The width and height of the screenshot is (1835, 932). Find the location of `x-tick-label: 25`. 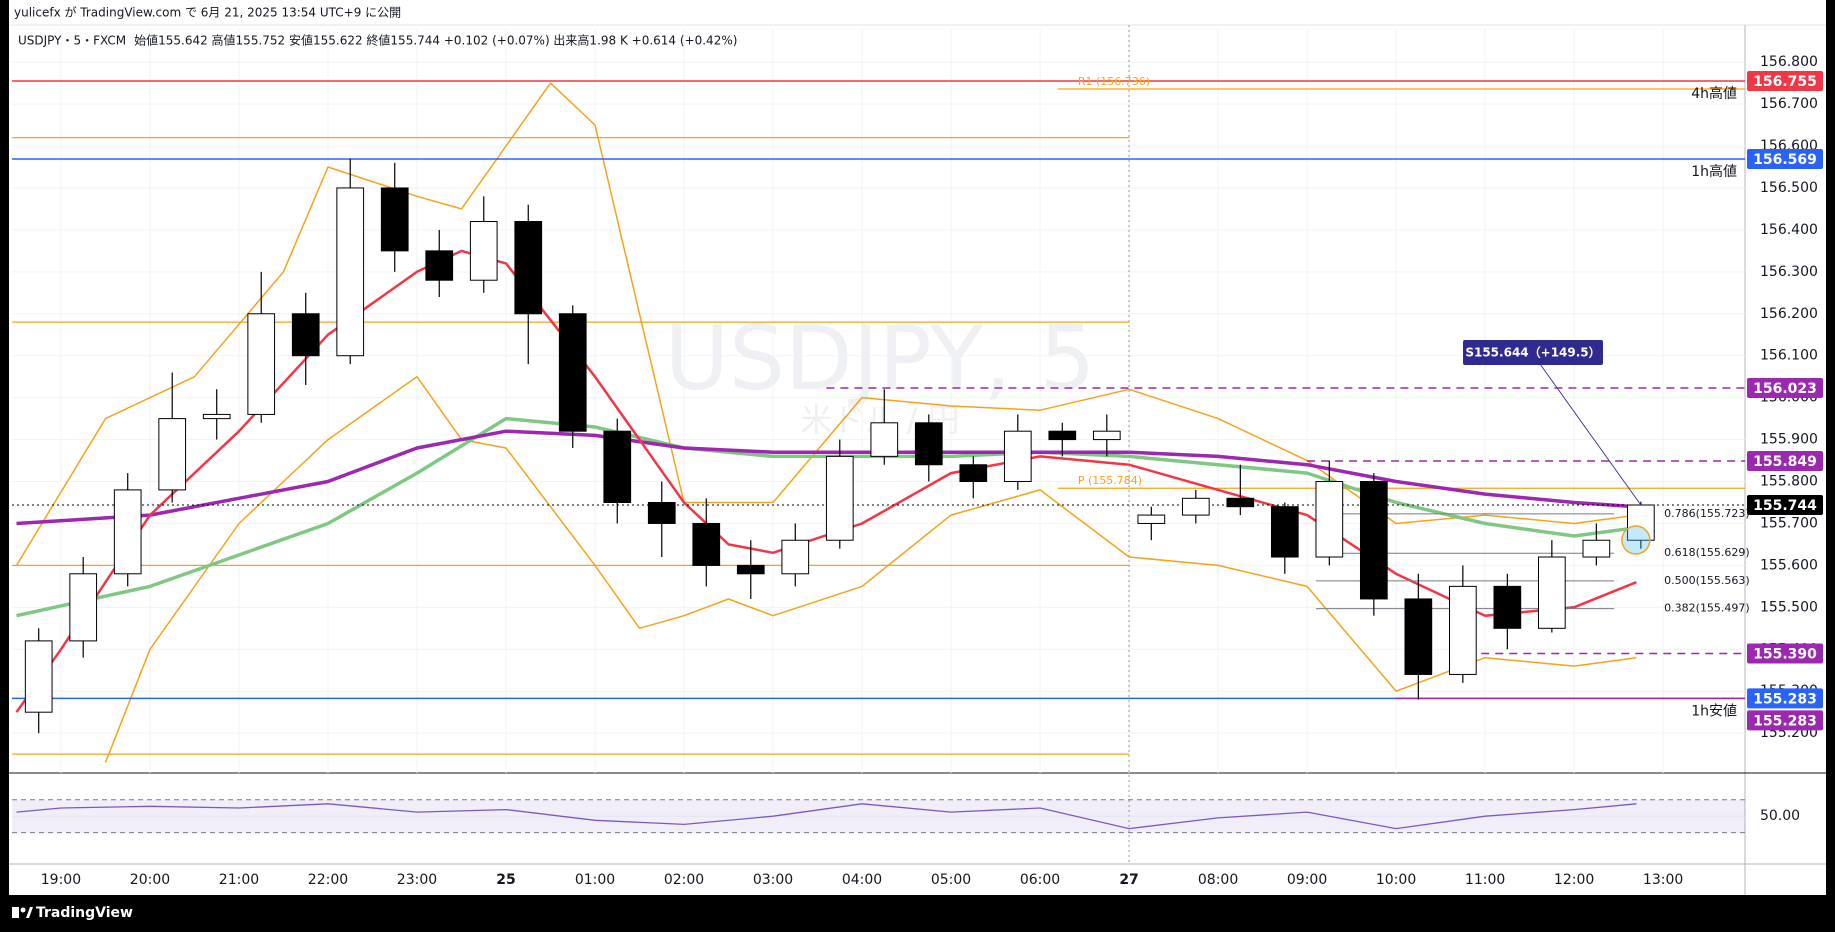

x-tick-label: 25 is located at coordinates (505, 880).